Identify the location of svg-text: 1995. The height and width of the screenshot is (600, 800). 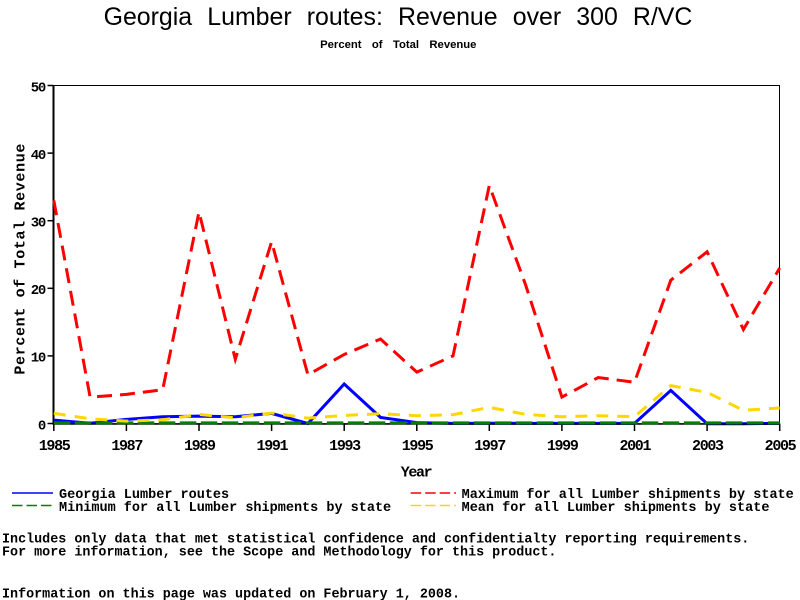
(418, 446).